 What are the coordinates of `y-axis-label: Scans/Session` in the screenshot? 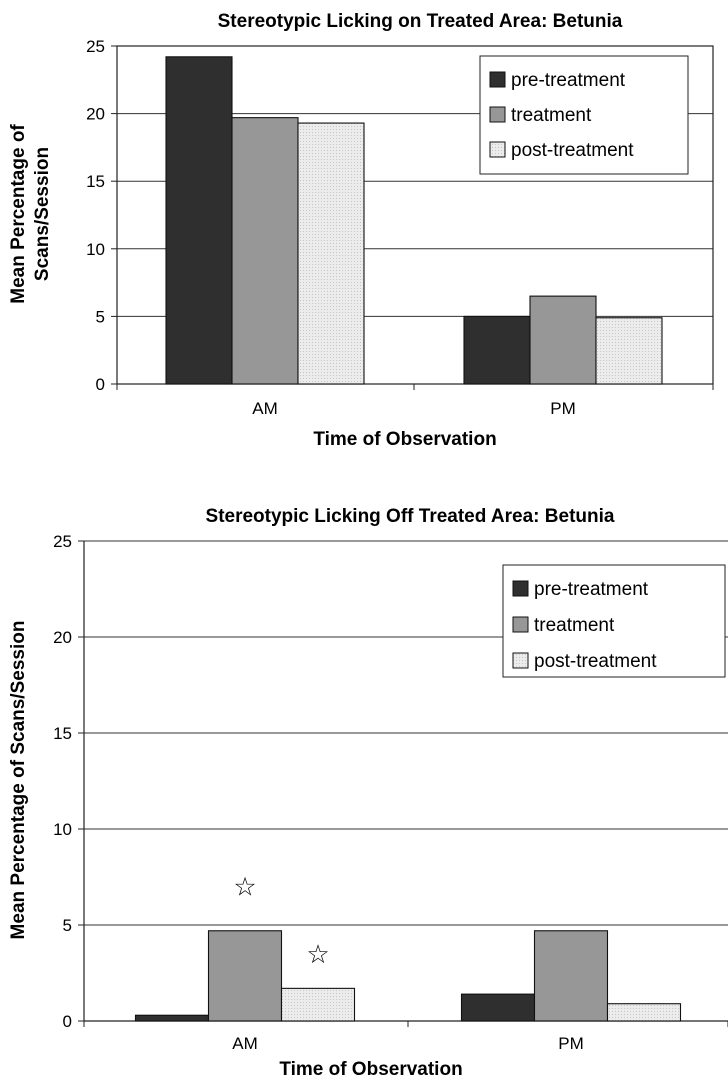 It's located at (42, 214).